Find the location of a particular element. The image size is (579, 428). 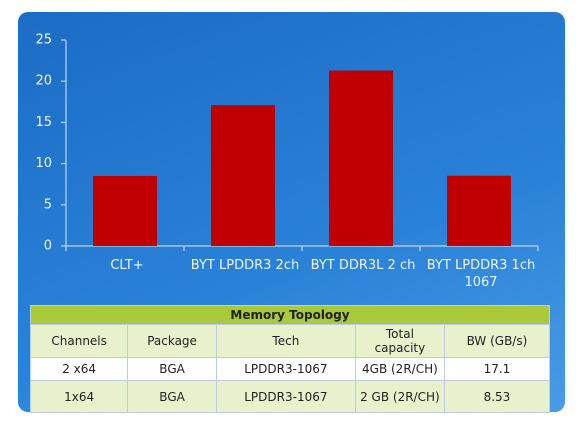

x-tick-label: BYT LPDDR3 2ch is located at coordinates (245, 265).